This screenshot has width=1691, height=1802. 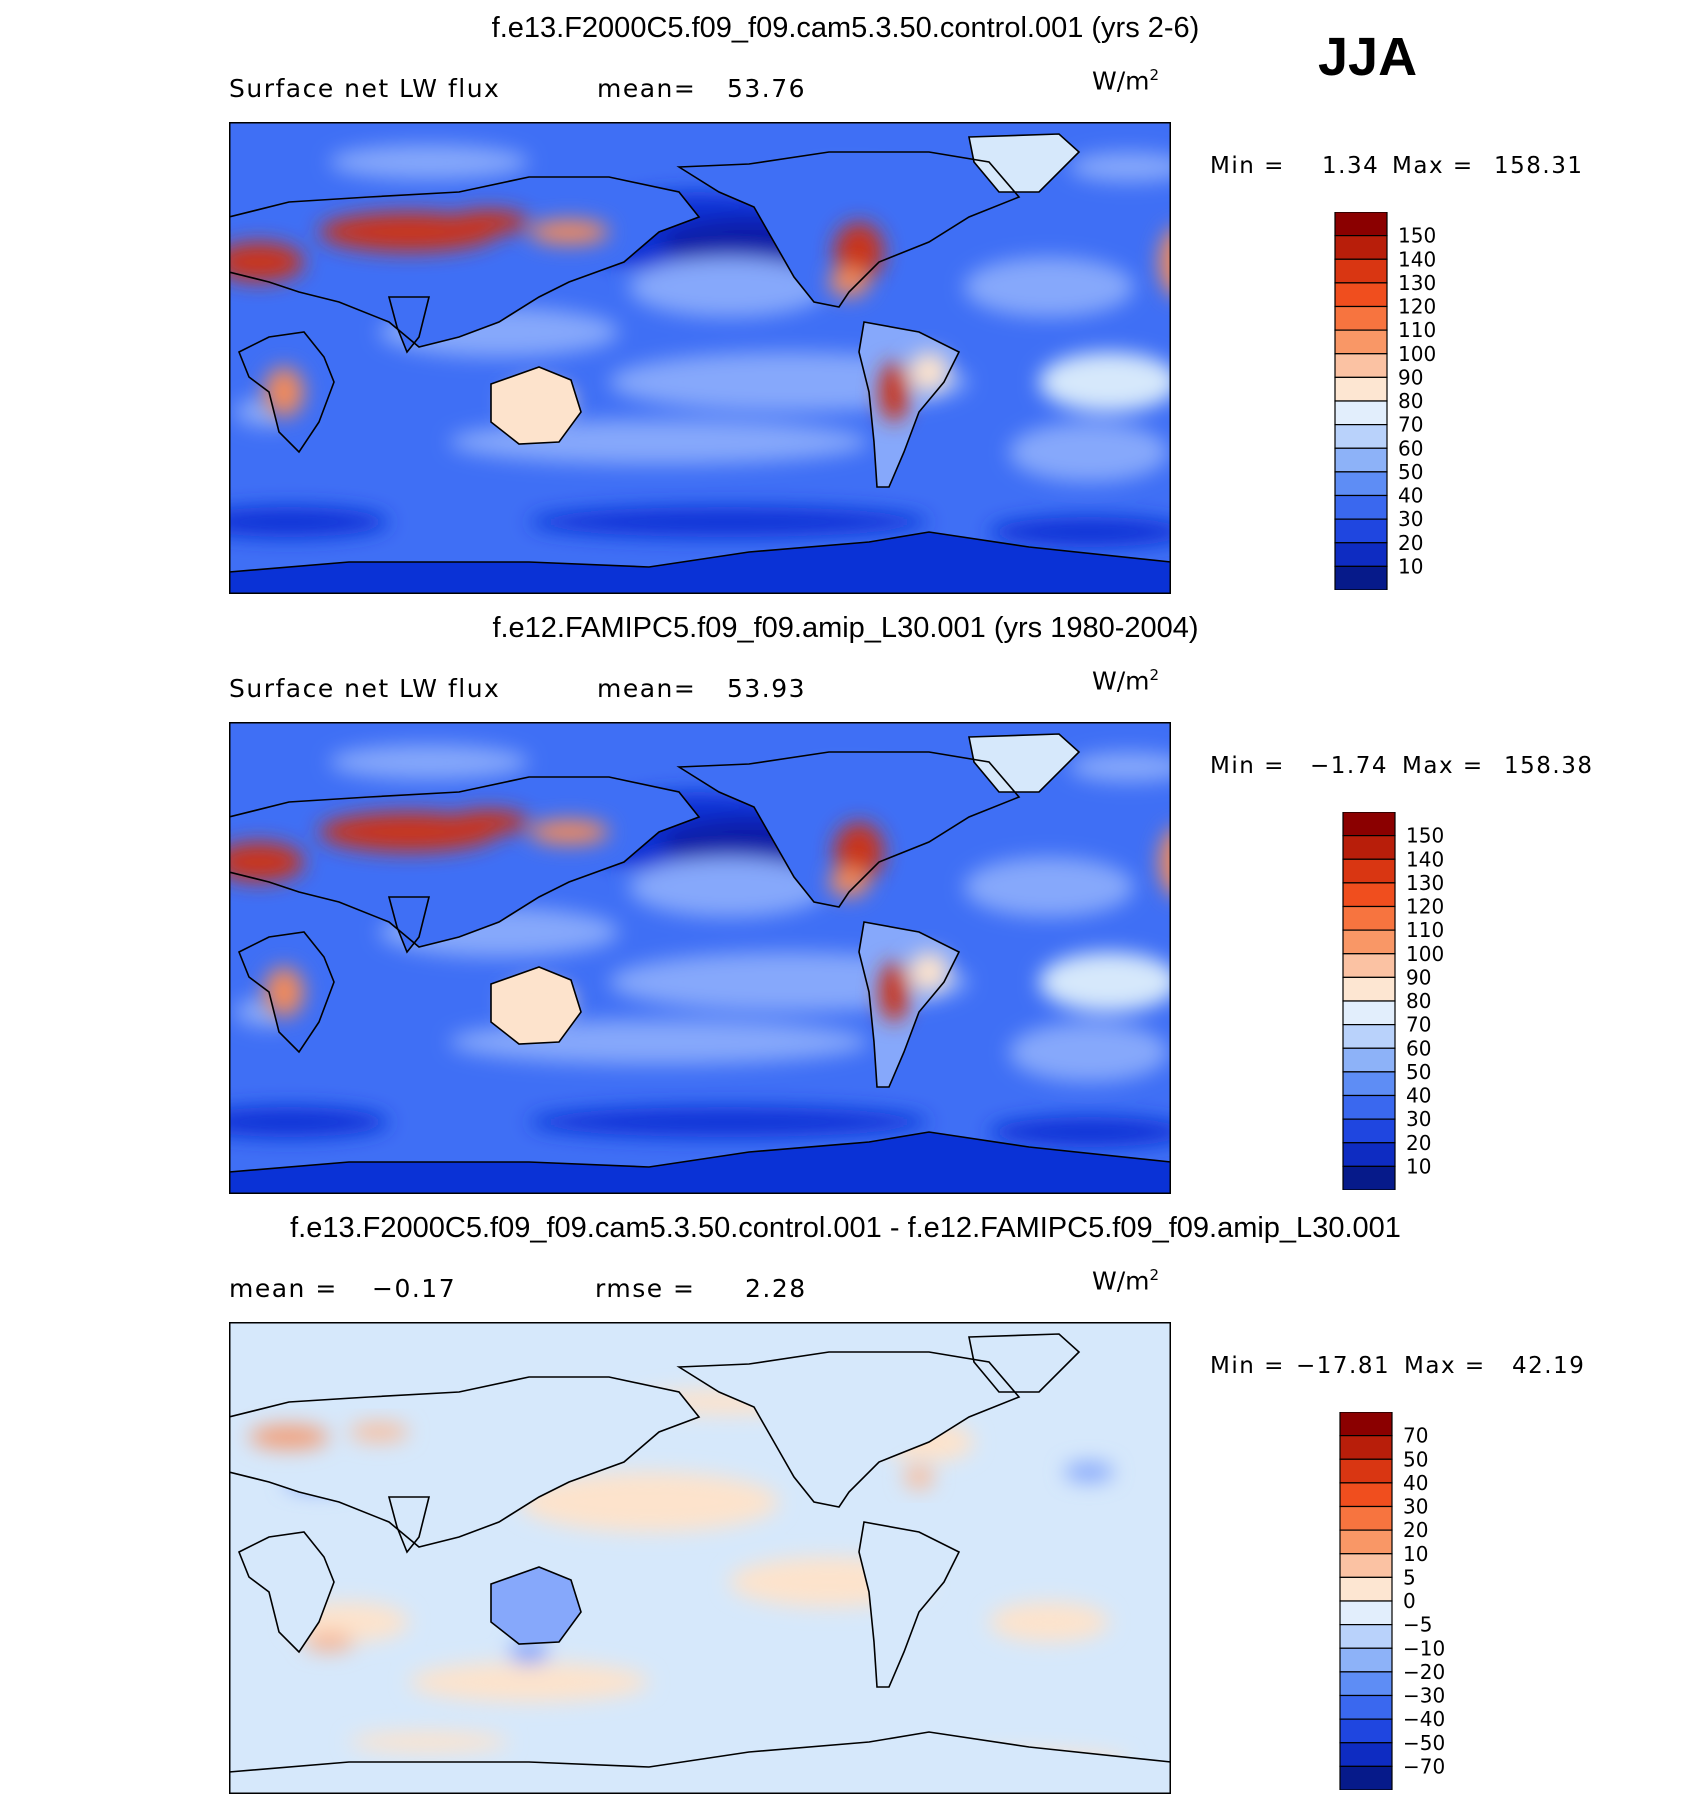 What do you see at coordinates (1409, 1577) in the screenshot?
I see `colorbar-tick-label: 5` at bounding box center [1409, 1577].